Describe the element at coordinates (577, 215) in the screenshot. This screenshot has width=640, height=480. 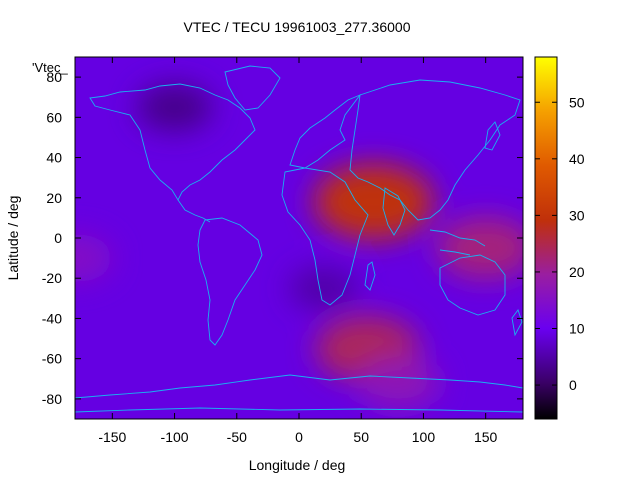
I see `colorbar-tick-label: 30` at that location.